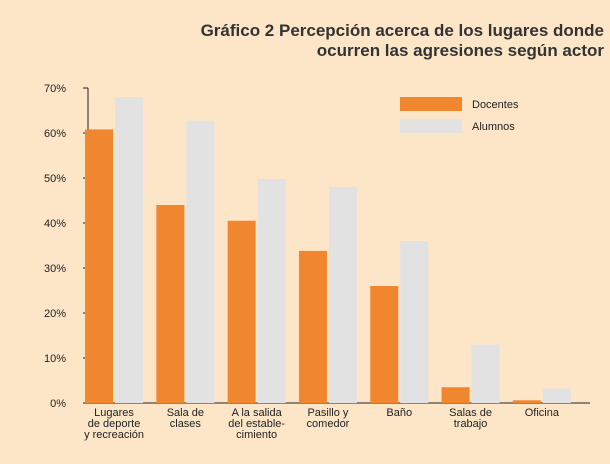 Image resolution: width=610 pixels, height=464 pixels. I want to click on y-tick-label: 0%, so click(58, 404).